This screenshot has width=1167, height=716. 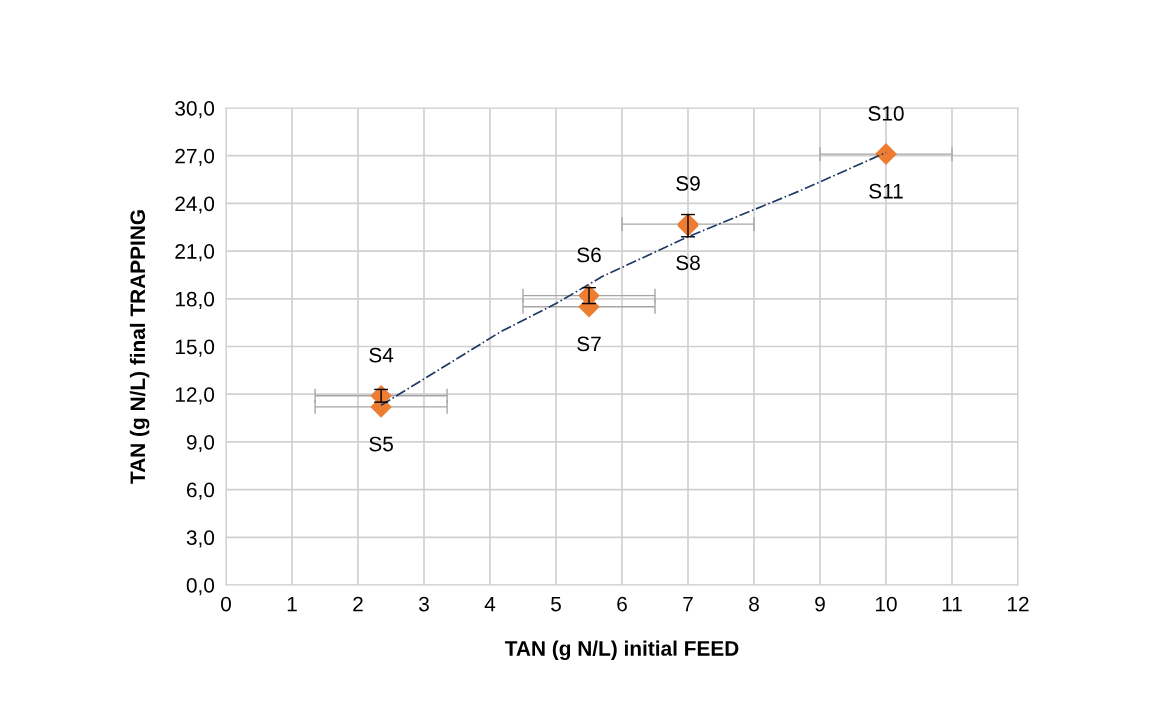 I want to click on annotation: S11, so click(x=886, y=191).